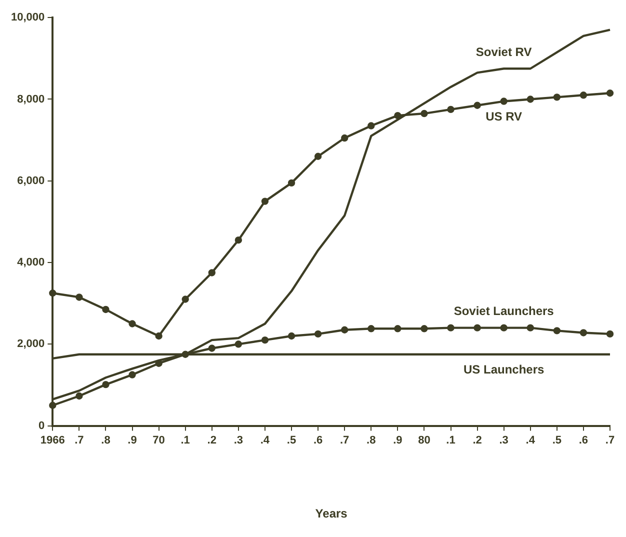 The image size is (626, 537). Describe the element at coordinates (503, 369) in the screenshot. I see `series-label: US Launchers` at that location.